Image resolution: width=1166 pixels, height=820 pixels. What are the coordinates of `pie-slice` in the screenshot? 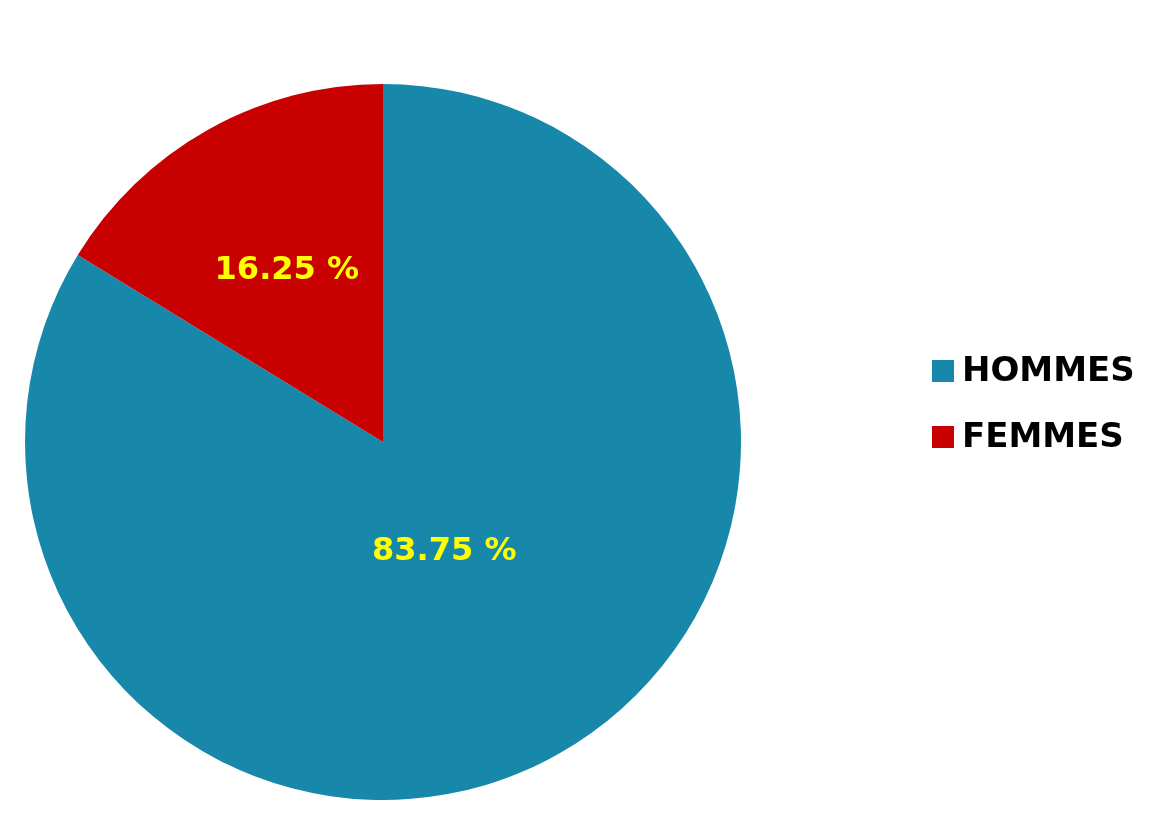 It's located at (230, 263).